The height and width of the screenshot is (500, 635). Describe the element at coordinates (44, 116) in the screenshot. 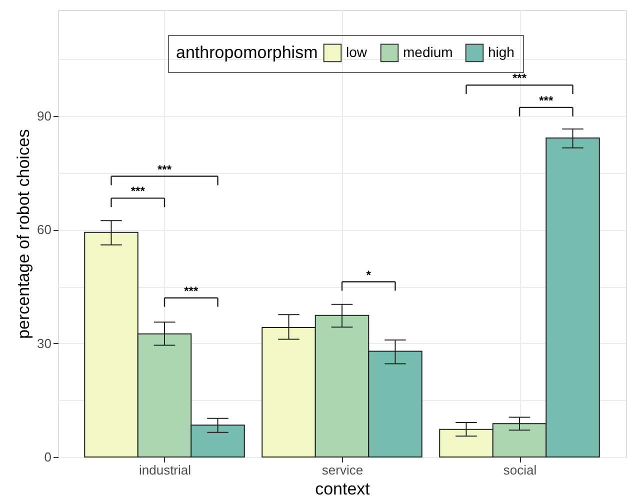

I see `y-tick-label: 90` at that location.